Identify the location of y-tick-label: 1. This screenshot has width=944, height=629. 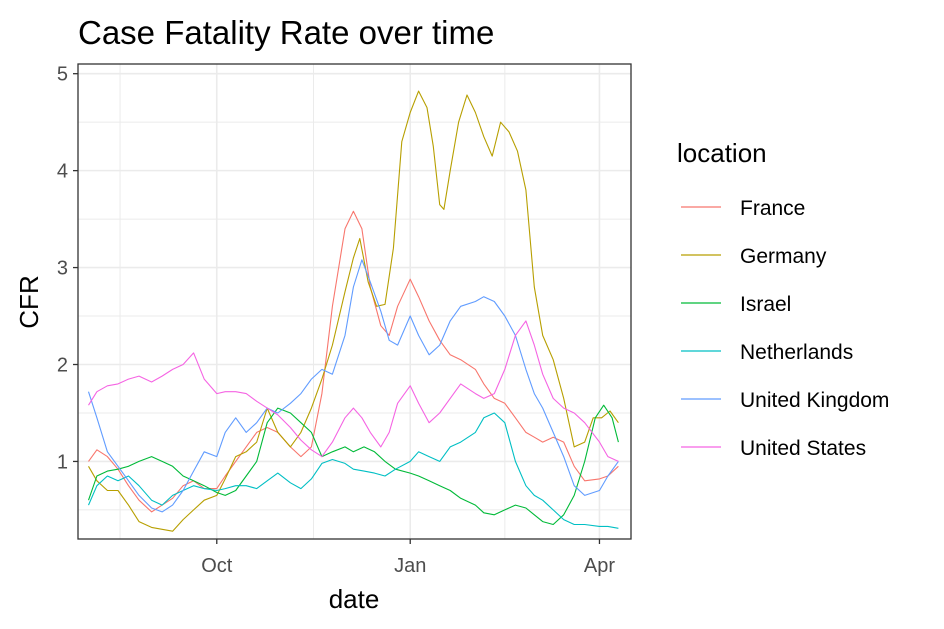
(62, 462).